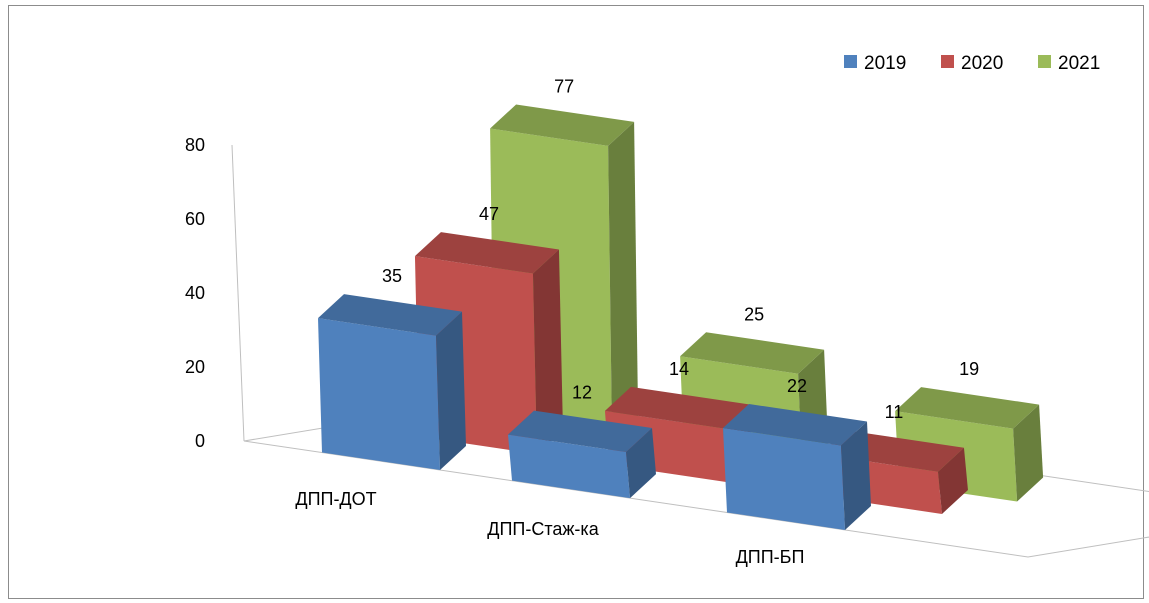  Describe the element at coordinates (392, 276) in the screenshot. I see `data-label: 35` at that location.